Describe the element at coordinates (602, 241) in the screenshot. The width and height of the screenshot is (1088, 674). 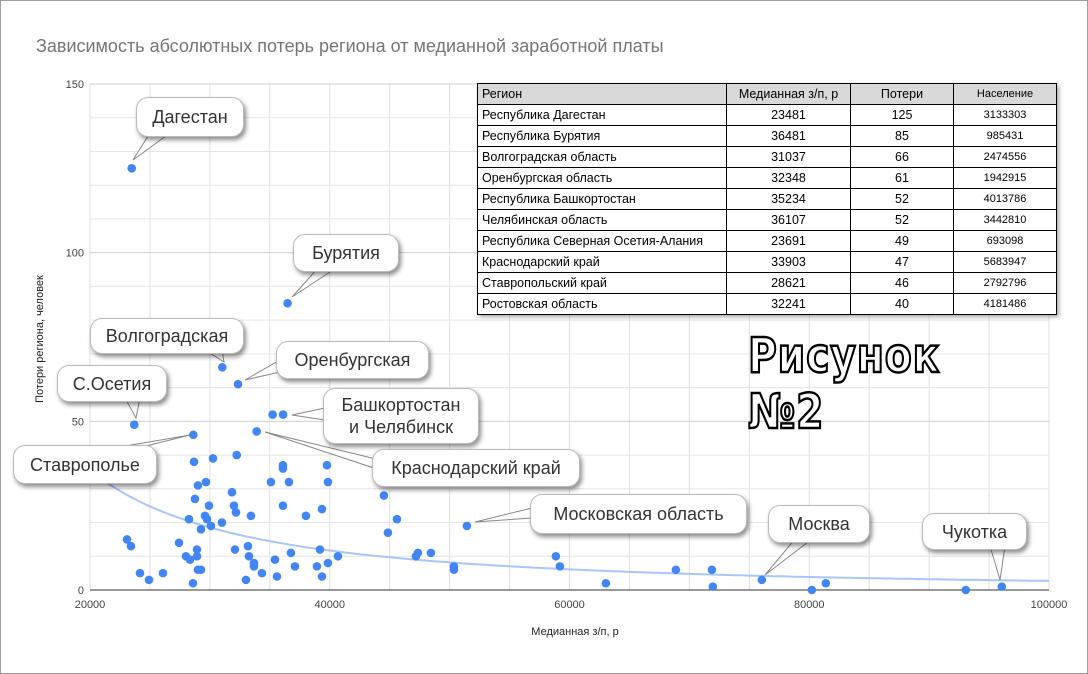
I see `table-cell: Республика Северная Осетия-Алания` at that location.